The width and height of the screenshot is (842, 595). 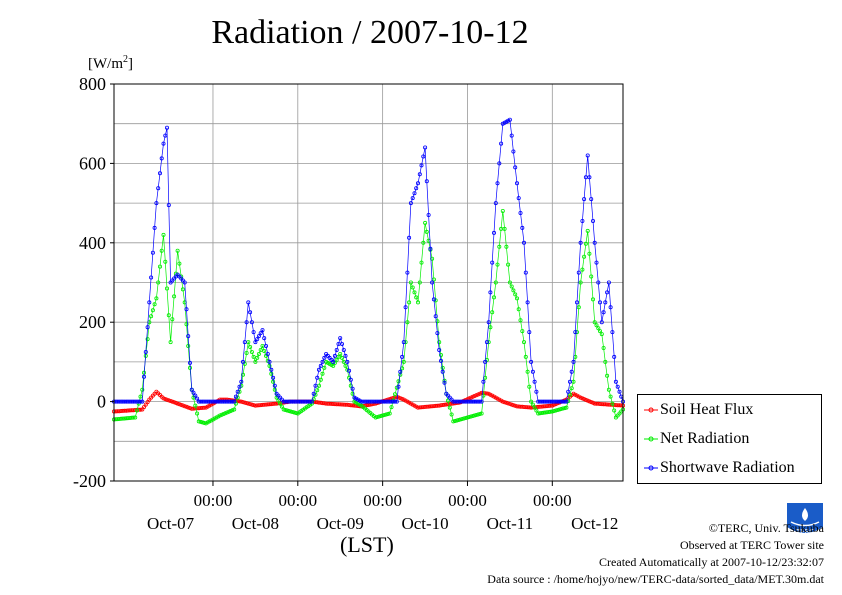 What do you see at coordinates (367, 544) in the screenshot?
I see `x-axis-unit: (LST)` at bounding box center [367, 544].